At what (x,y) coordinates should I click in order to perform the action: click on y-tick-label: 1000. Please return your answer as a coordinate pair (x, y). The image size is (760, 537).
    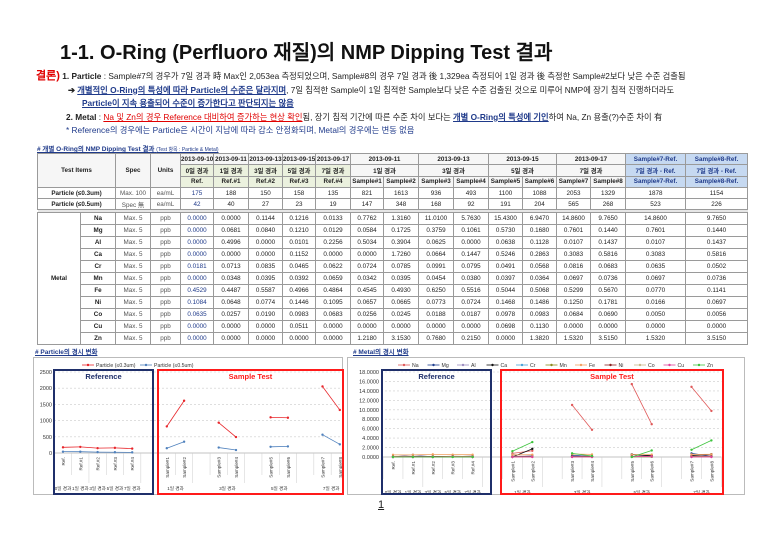
    Looking at the image, I should click on (46, 422).